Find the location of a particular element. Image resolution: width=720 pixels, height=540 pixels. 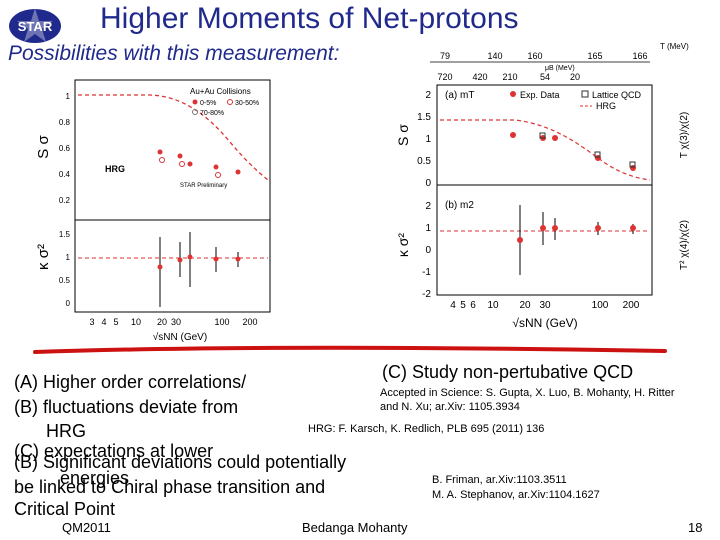

right-x-tick-3: 6 is located at coordinates (473, 305).